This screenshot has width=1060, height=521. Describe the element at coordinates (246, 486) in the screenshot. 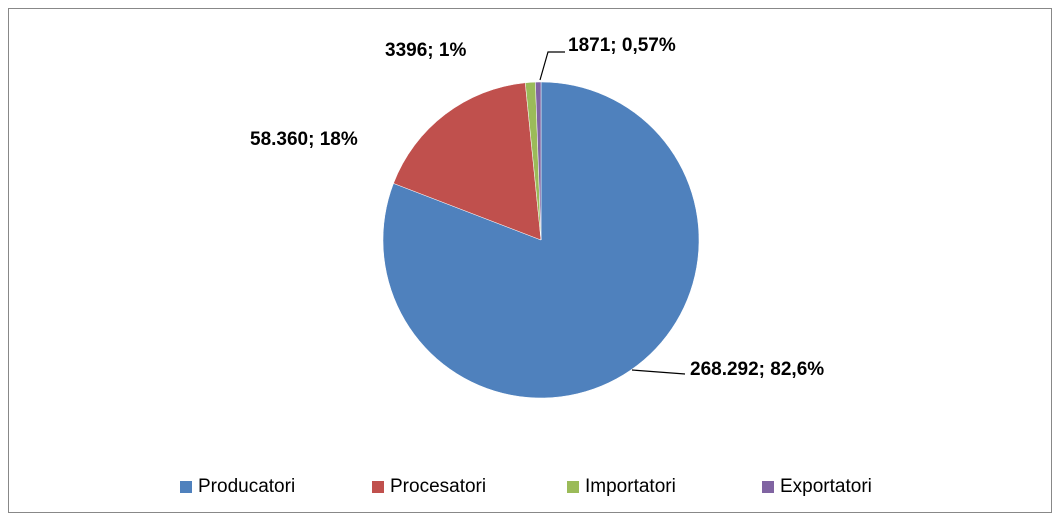

I see `legend-label: Producatori` at that location.